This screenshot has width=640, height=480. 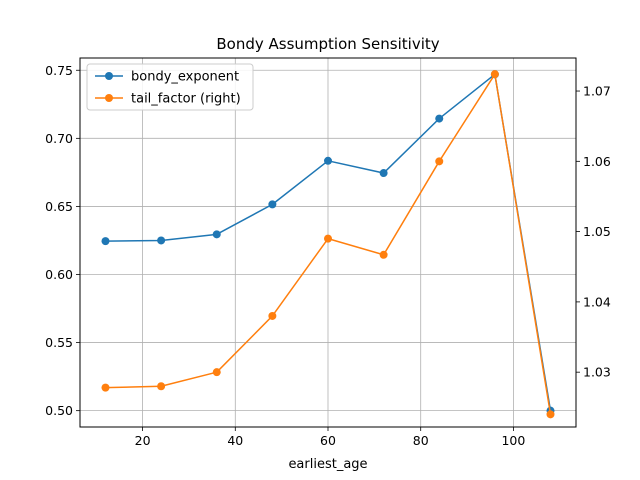 I want to click on x-tick-label: 40, so click(x=235, y=440).